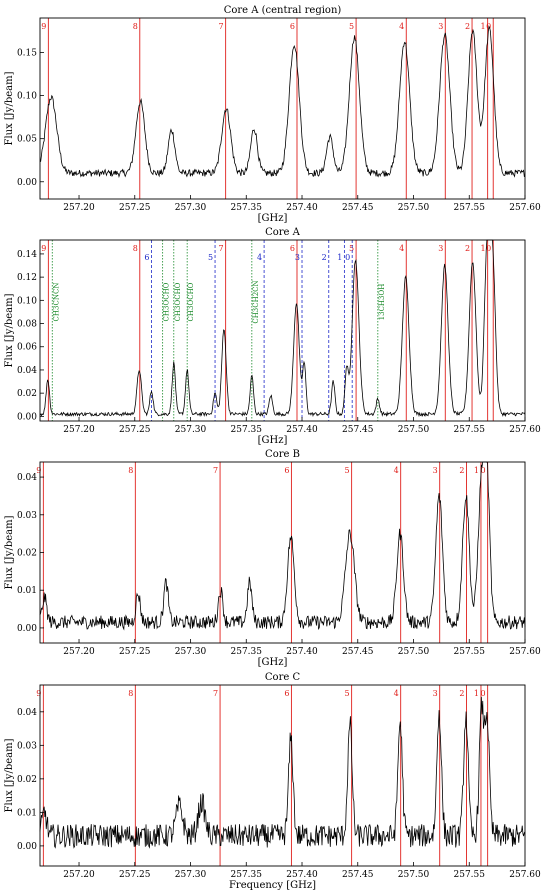 Image resolution: width=550 pixels, height=894 pixels. What do you see at coordinates (146, 257) in the screenshot?
I see `transition-label-blue: 6` at bounding box center [146, 257].